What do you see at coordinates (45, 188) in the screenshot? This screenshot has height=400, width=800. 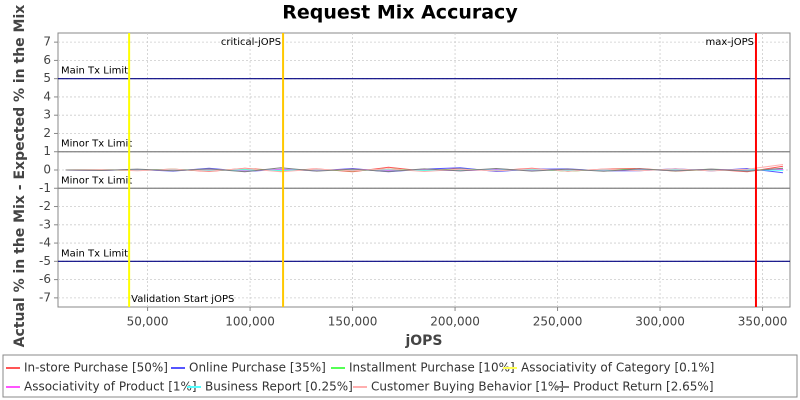 I see `y-tick-label: -1` at bounding box center [45, 188].